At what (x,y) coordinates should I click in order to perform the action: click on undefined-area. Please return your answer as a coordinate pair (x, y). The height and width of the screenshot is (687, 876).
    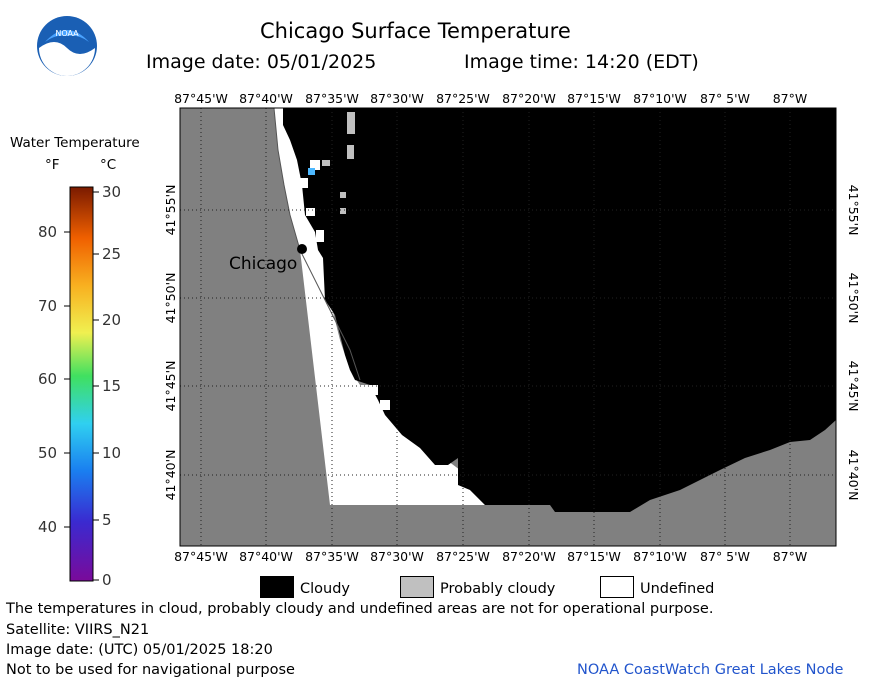
    Looking at the image, I should click on (379, 306).